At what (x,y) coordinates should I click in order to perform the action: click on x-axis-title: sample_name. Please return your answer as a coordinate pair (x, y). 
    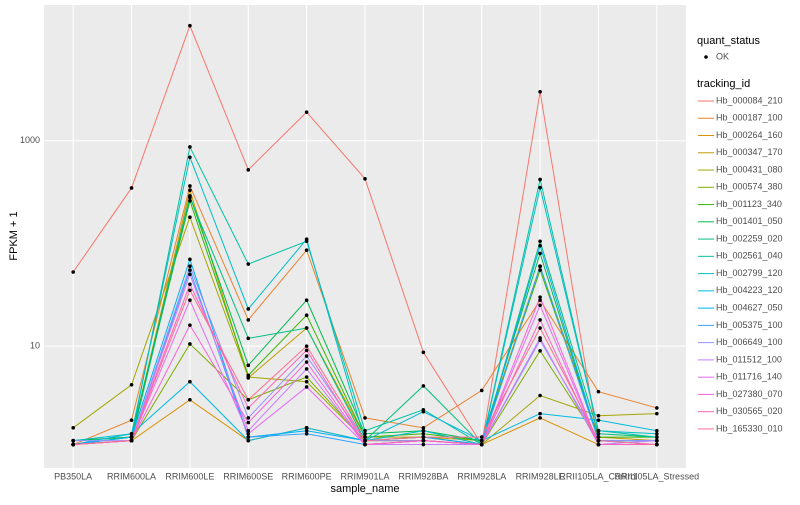
    Looking at the image, I should click on (364, 489).